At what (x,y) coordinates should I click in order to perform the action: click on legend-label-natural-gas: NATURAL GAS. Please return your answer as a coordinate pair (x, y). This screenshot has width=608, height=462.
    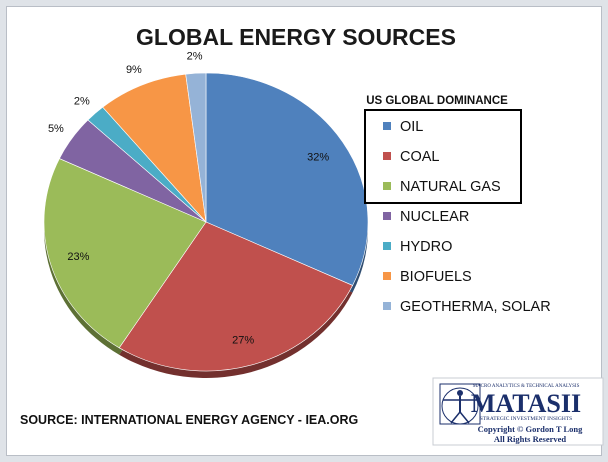
    Looking at the image, I should click on (450, 187).